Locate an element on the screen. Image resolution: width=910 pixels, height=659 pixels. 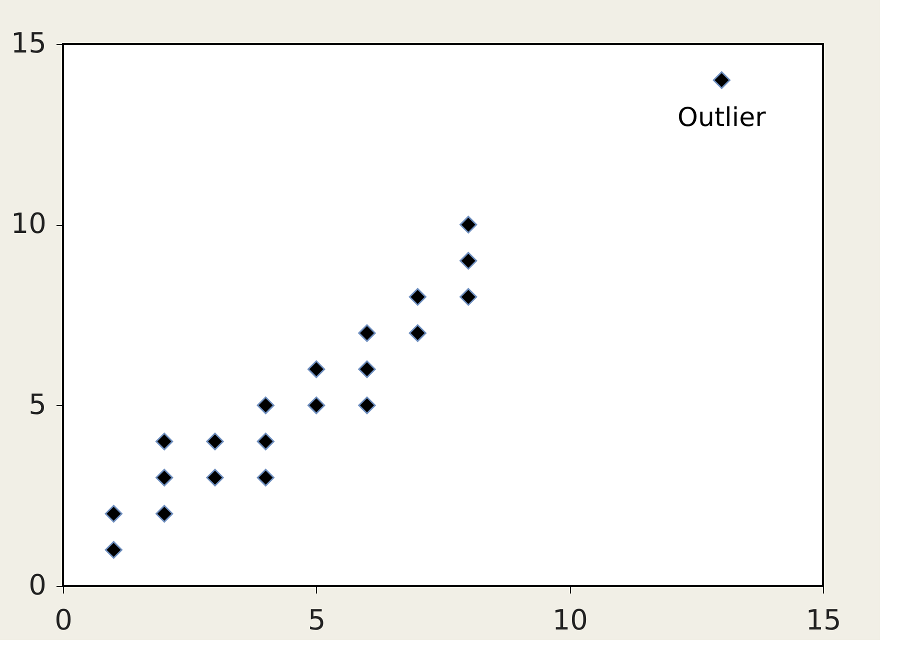
y-tick-label: 10 is located at coordinates (28, 223).